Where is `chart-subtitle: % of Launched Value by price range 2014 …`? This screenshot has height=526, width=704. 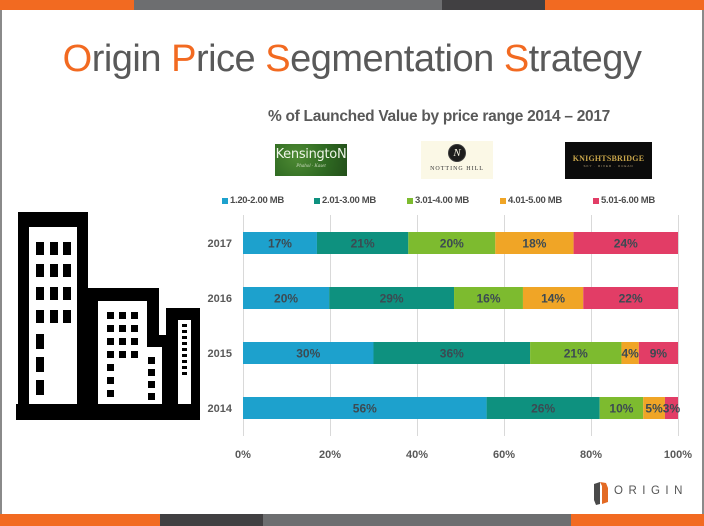 chart-subtitle: % of Launched Value by price range 2014 … is located at coordinates (439, 116).